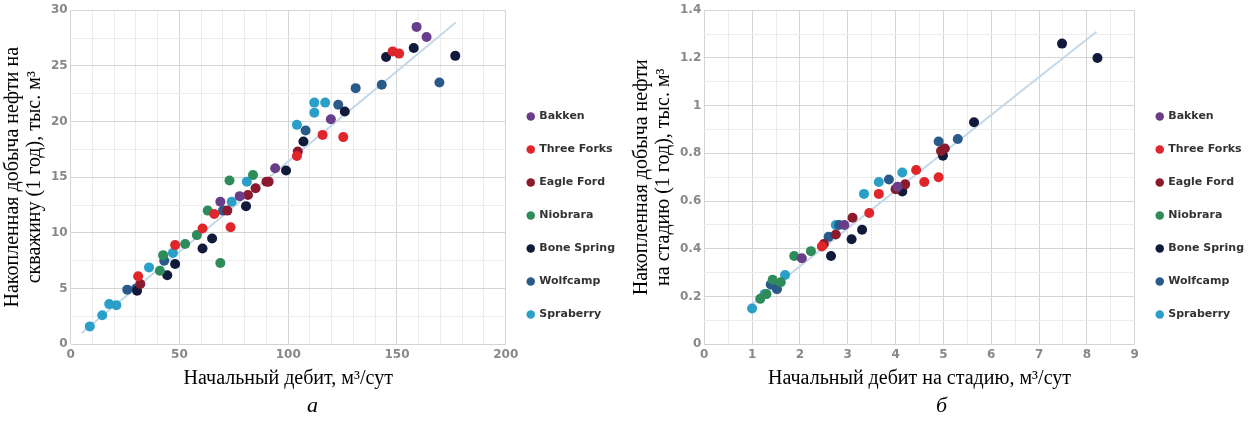 This screenshot has width=1259, height=421. What do you see at coordinates (63, 287) in the screenshot?
I see `y-tick-label: 5` at bounding box center [63, 287].